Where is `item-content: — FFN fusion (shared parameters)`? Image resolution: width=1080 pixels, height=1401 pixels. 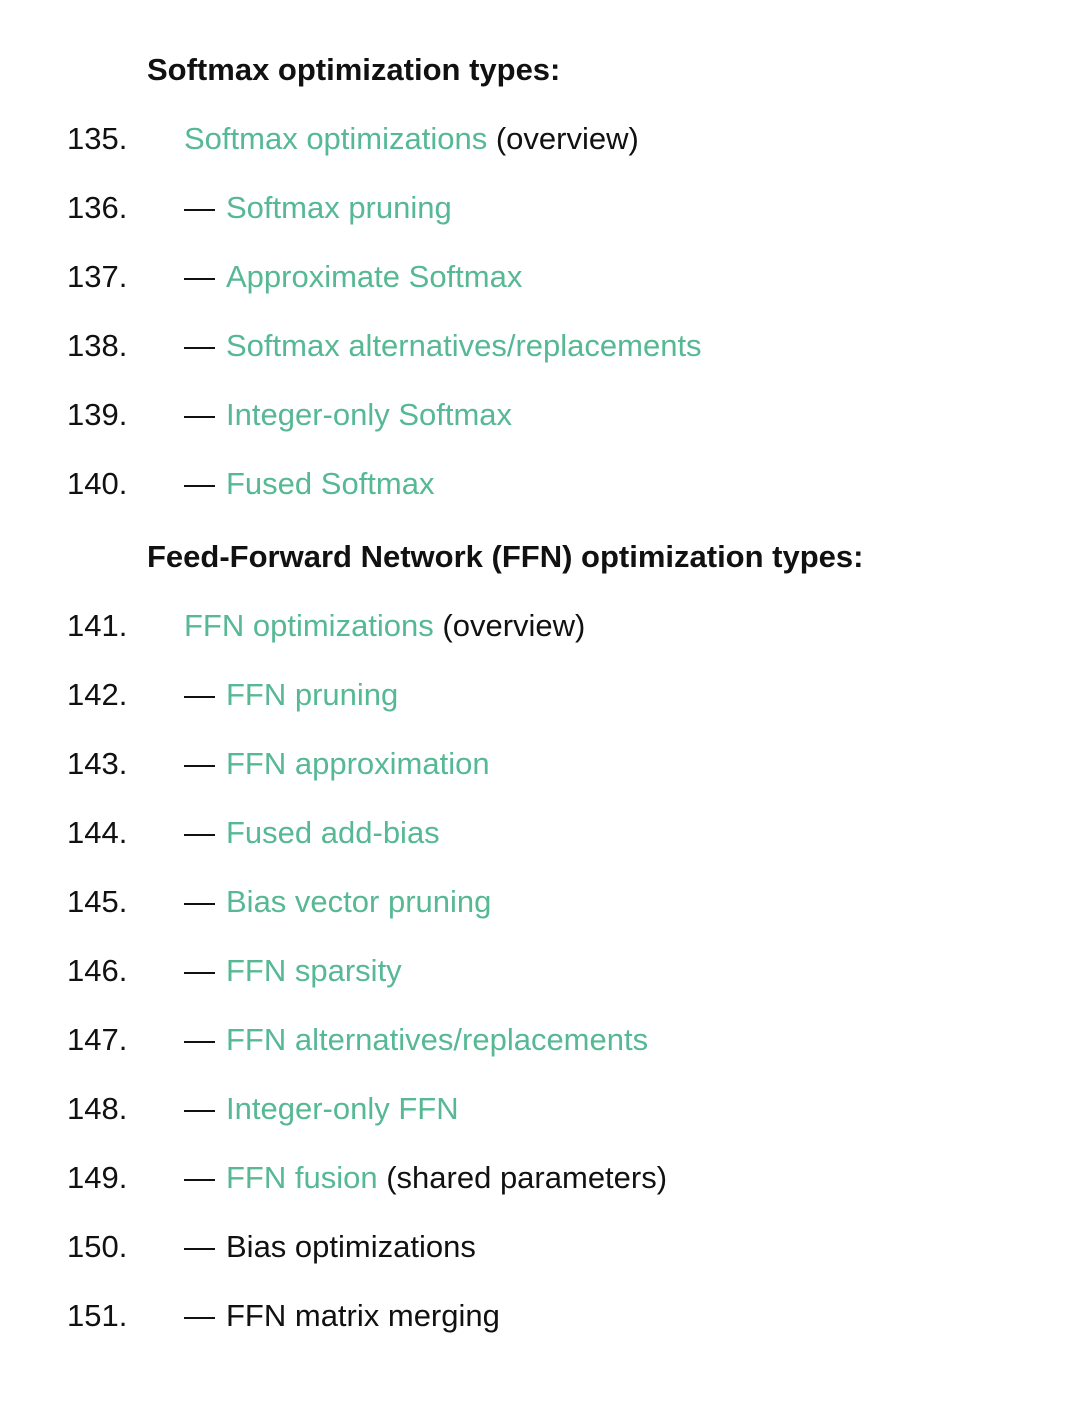
item-content: — FFN fusion (shared parameters) is located at coordinates (622, 1178).